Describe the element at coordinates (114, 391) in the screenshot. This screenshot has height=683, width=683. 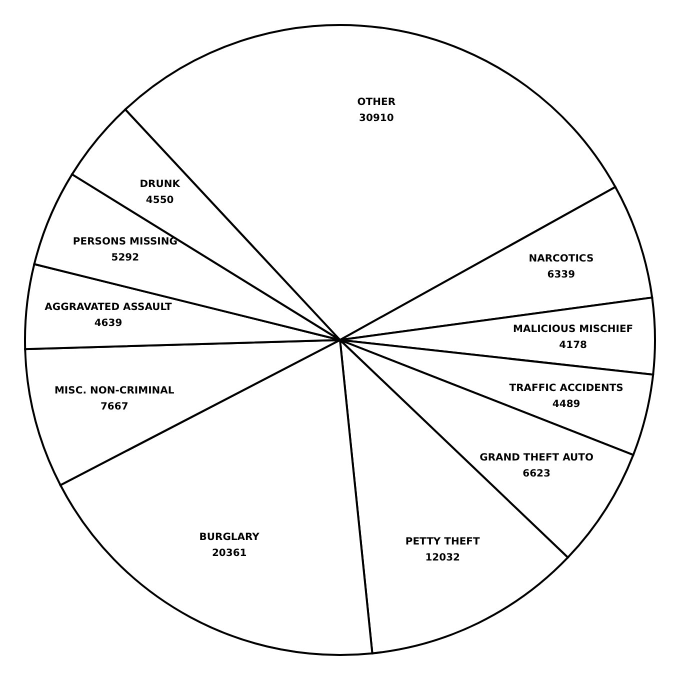
I see `slice-label: MISC. NON-CRIMINAL` at that location.